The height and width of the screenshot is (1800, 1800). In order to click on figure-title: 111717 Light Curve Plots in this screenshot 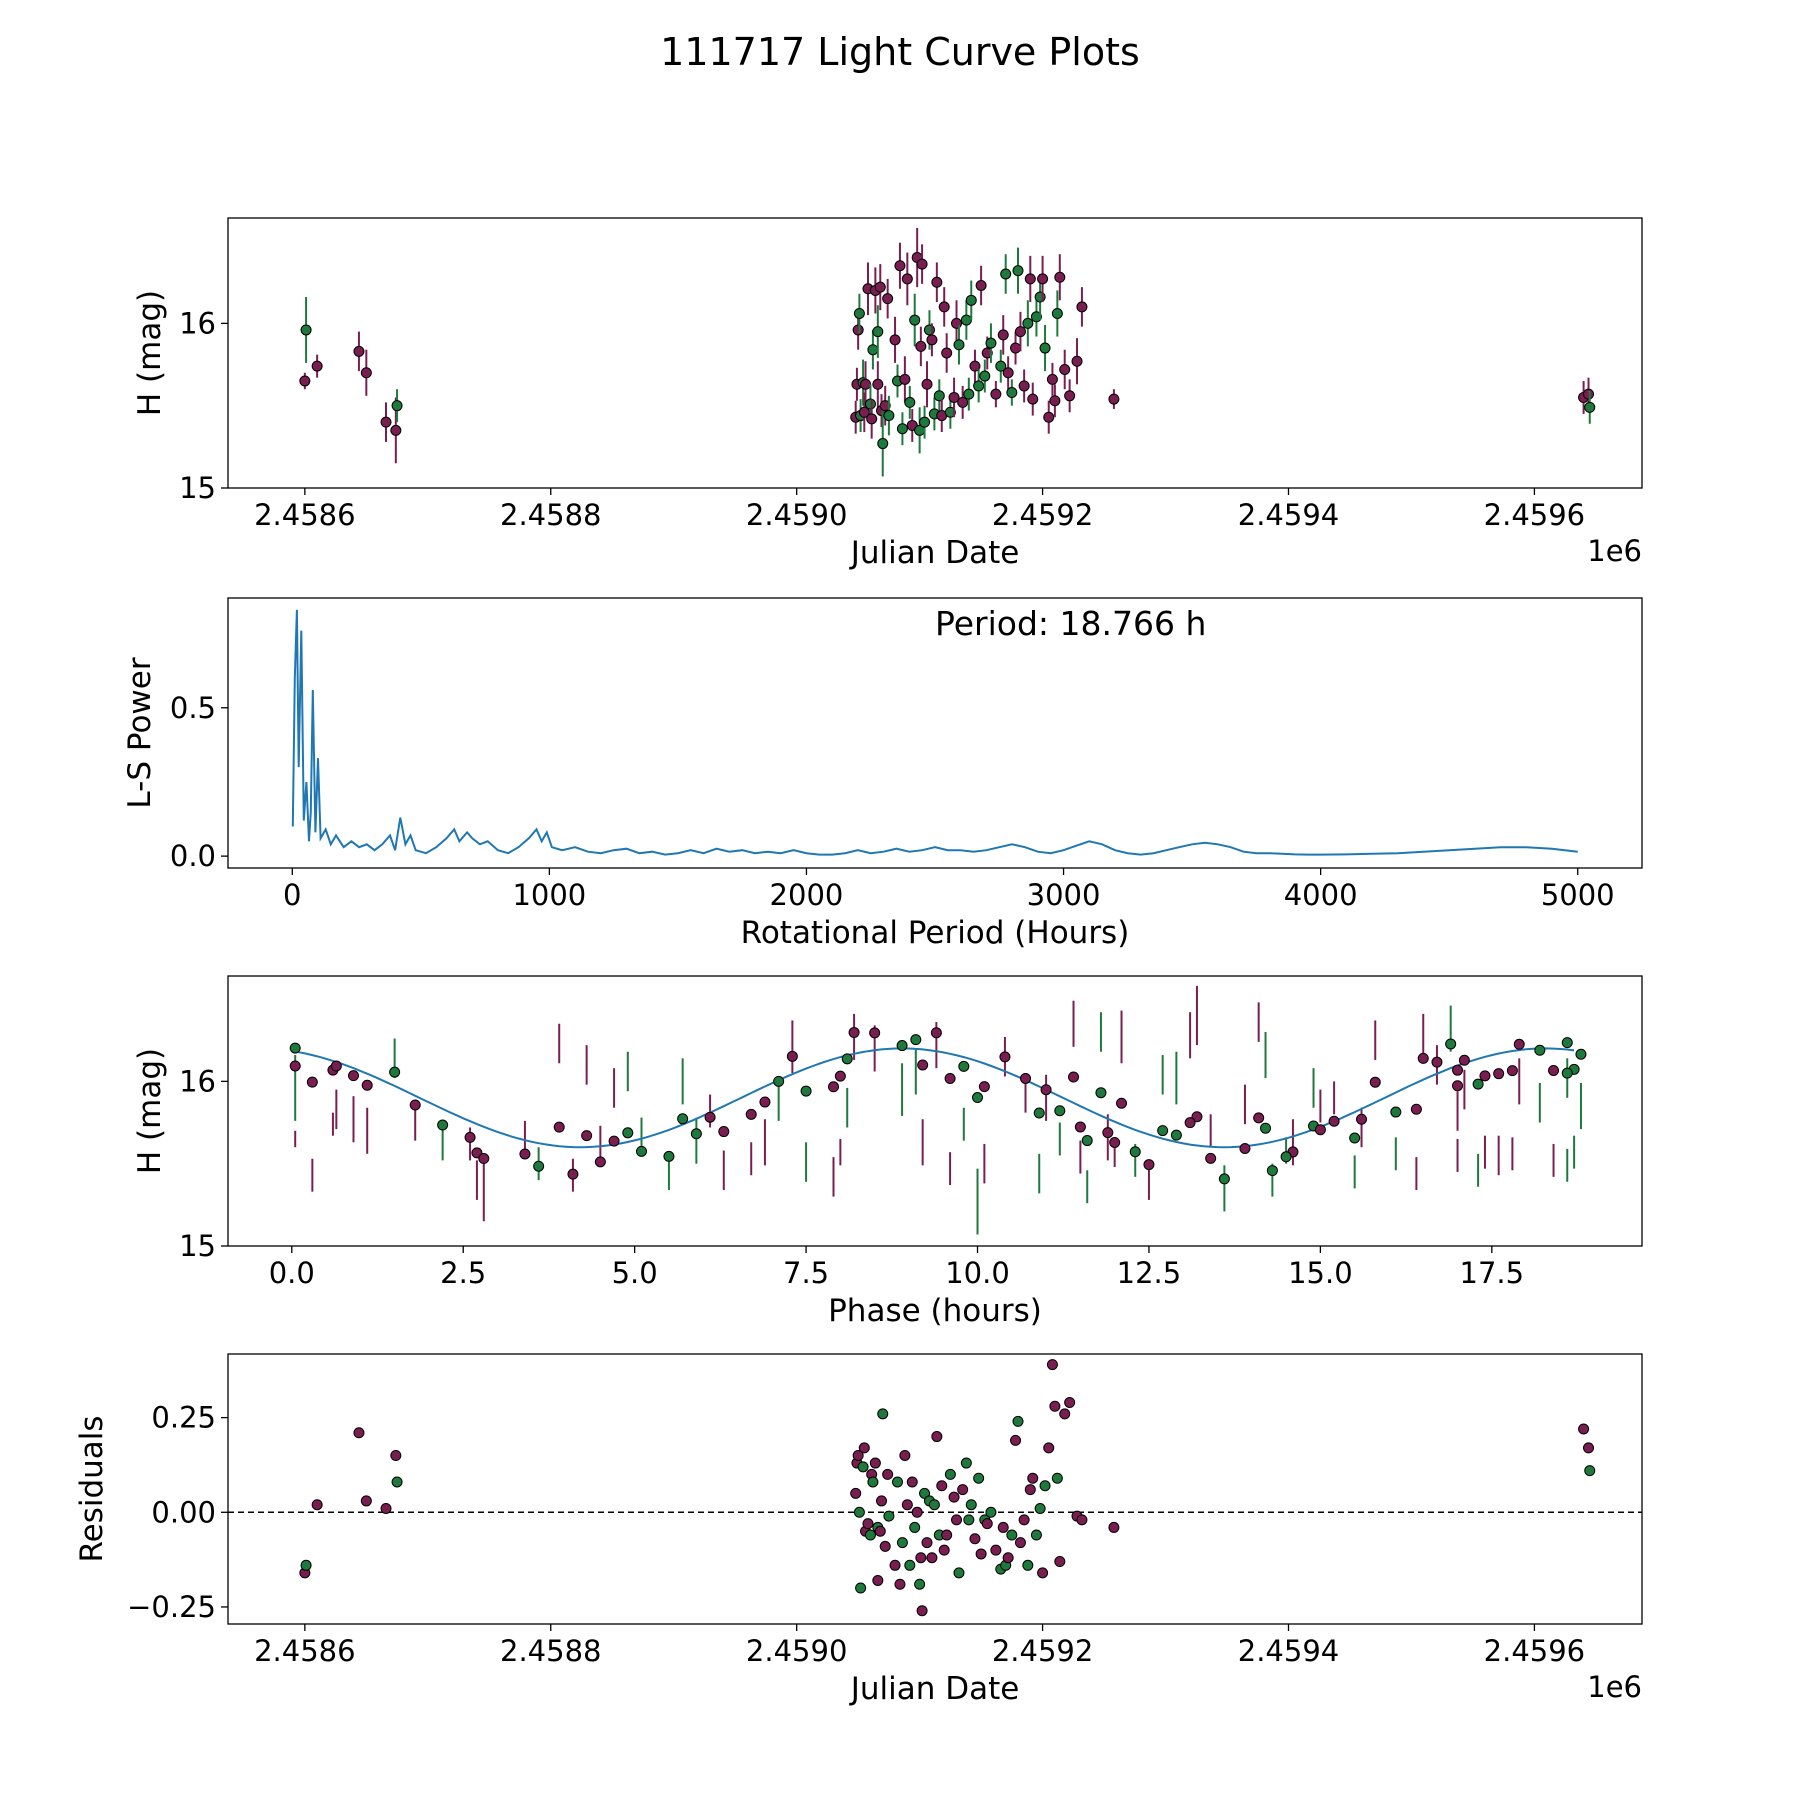, I will do `click(900, 52)`.